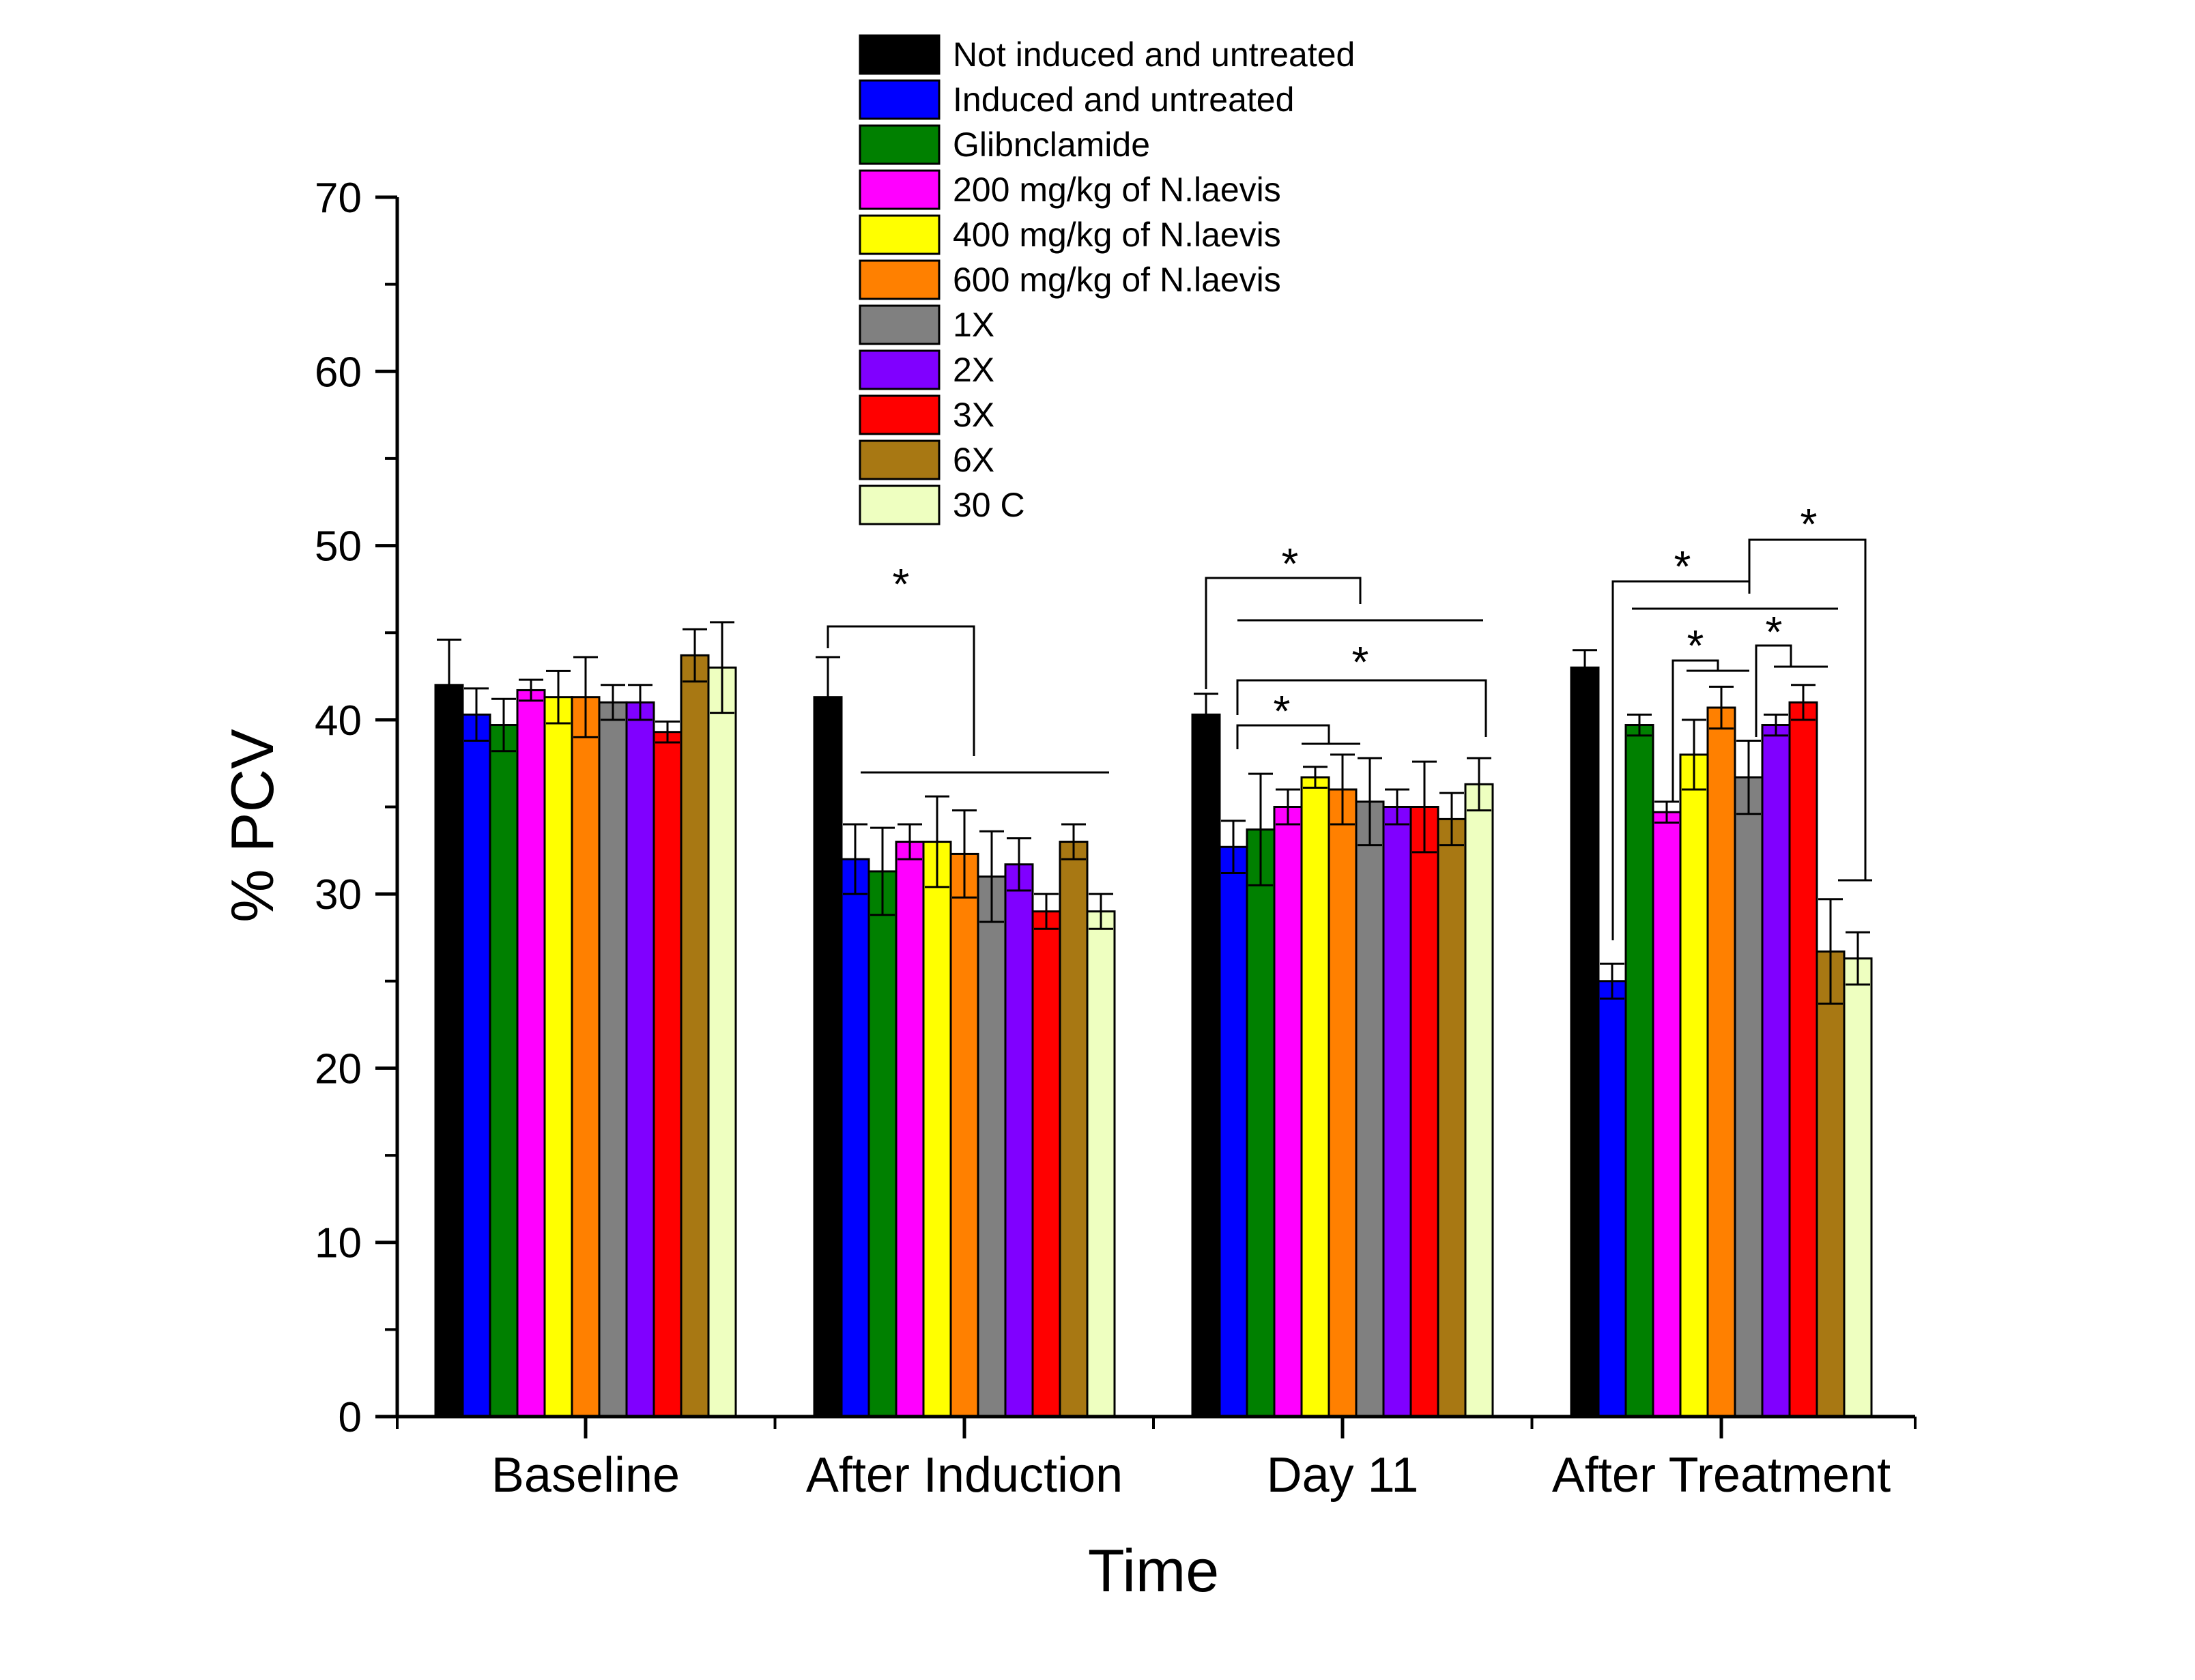 The width and height of the screenshot is (2195, 1680). Describe the element at coordinates (965, 1476) in the screenshot. I see `x-category-label-1: After Induction` at that location.